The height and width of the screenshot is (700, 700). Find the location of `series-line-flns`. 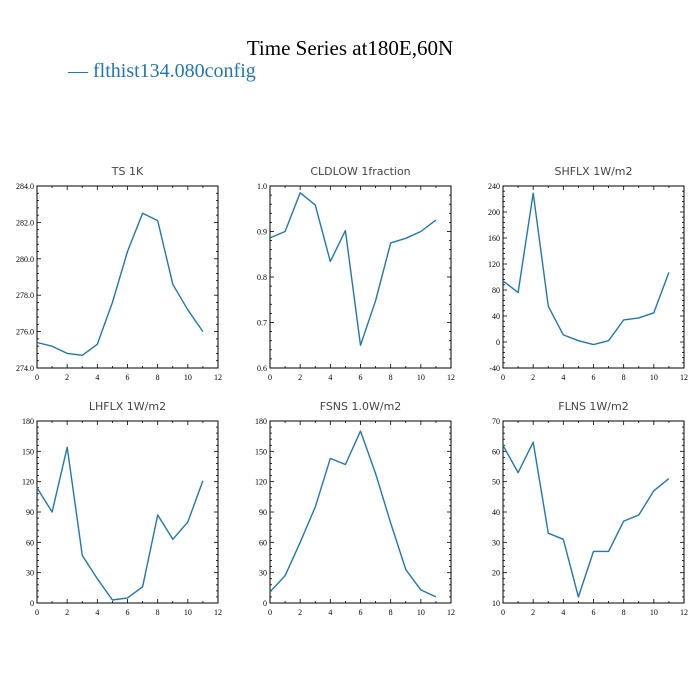

series-line-flns is located at coordinates (586, 519).